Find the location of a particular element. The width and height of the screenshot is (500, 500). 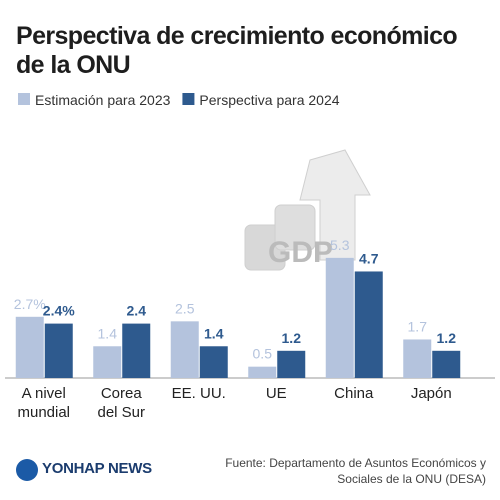

value-label: 5.3 is located at coordinates (340, 245).